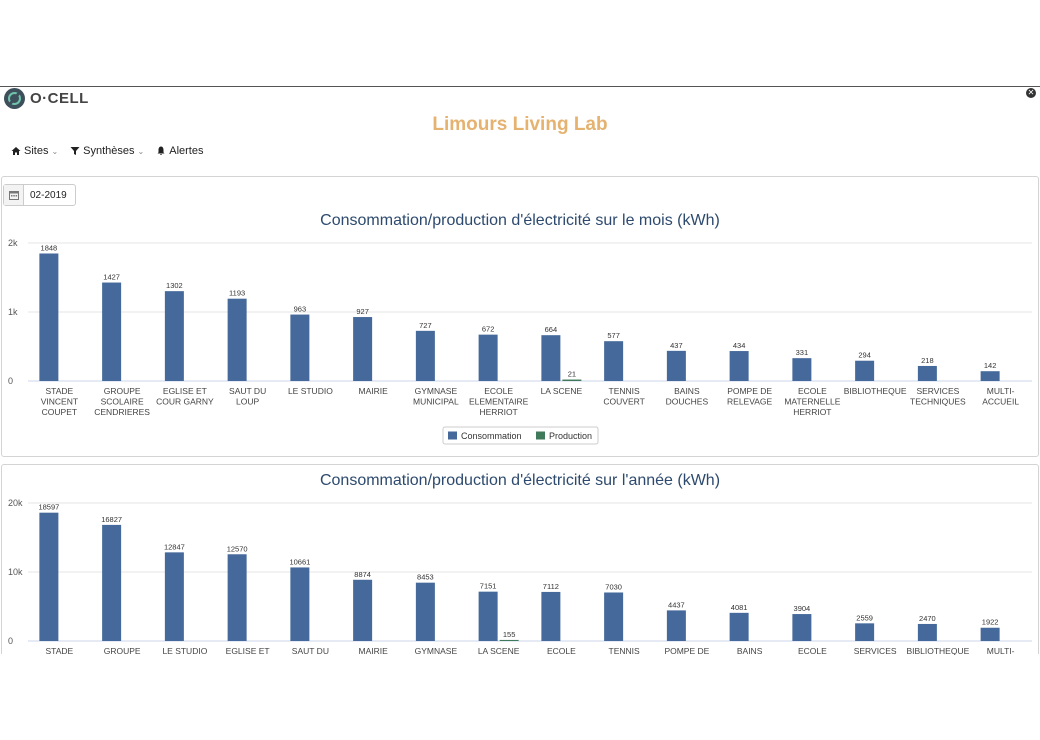 This screenshot has width=1040, height=740. I want to click on x-tick-label: ACCUEIL, so click(1000, 402).